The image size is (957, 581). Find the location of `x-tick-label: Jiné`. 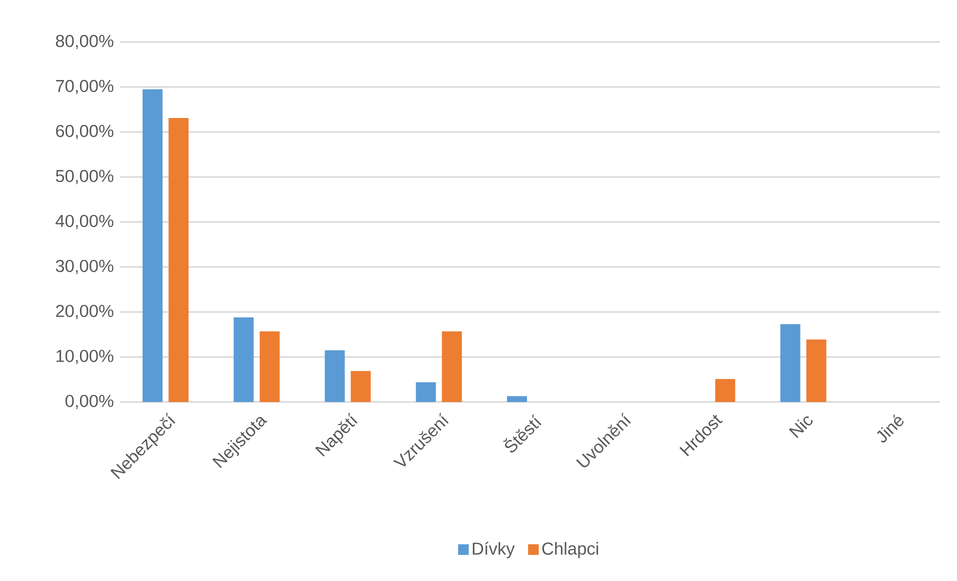

x-tick-label: Jiné is located at coordinates (890, 428).